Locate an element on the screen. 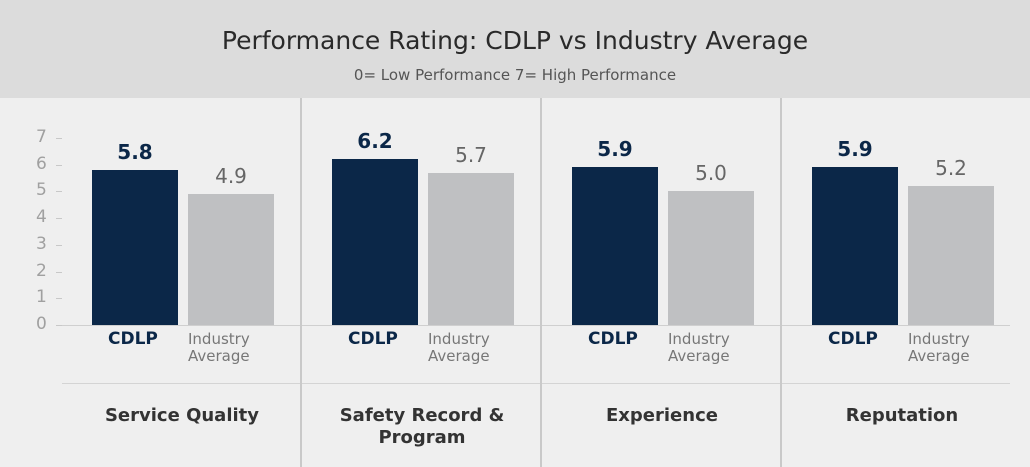  tick-label: 3 is located at coordinates (41, 243).